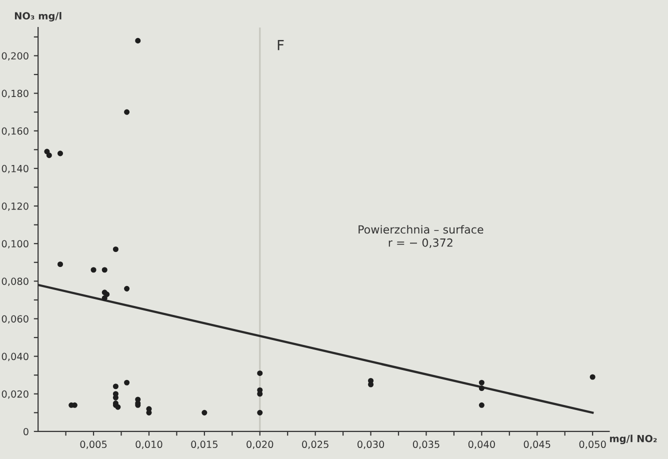  Describe the element at coordinates (93, 445) in the screenshot. I see `x-tick-label: 0,005` at that location.